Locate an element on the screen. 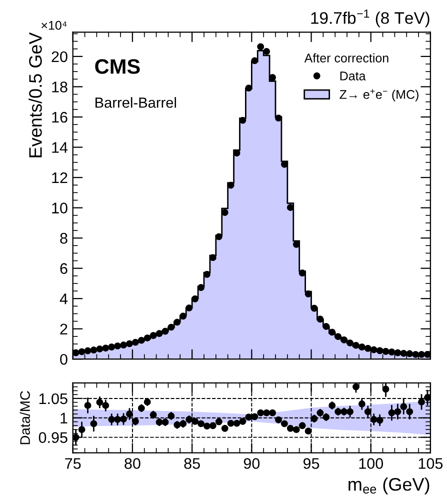 This screenshot has width=447, height=496. y-tick-label: 6 is located at coordinates (64, 268).